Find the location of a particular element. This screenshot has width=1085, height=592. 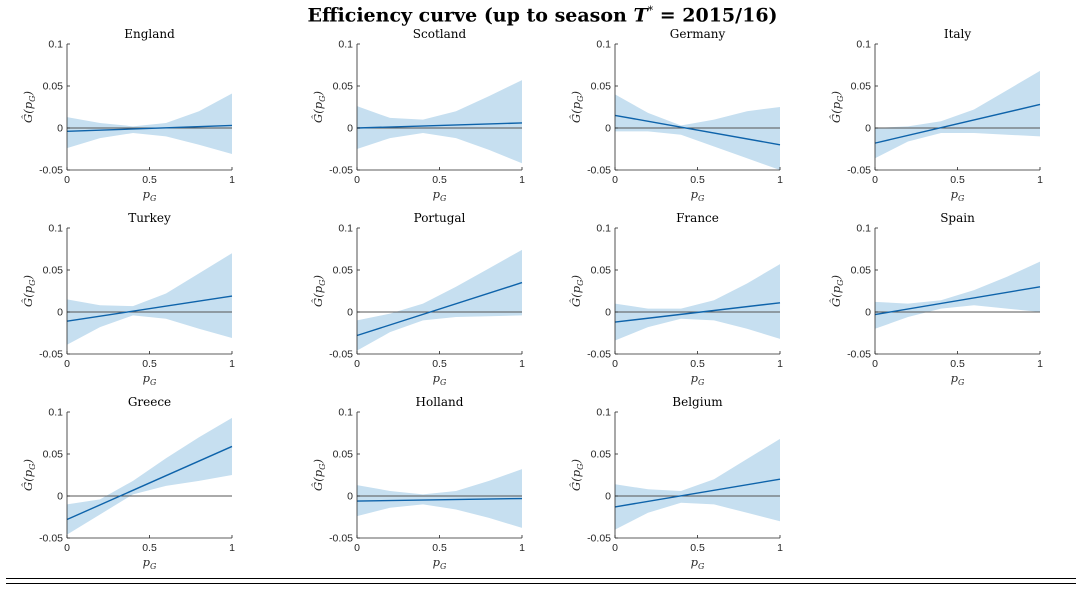

panel-title: Germany is located at coordinates (698, 34).